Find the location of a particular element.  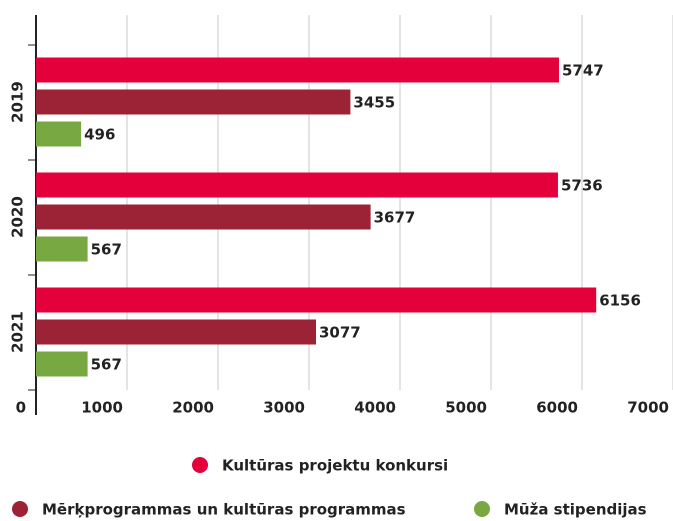

data-label: 496 is located at coordinates (99, 135).